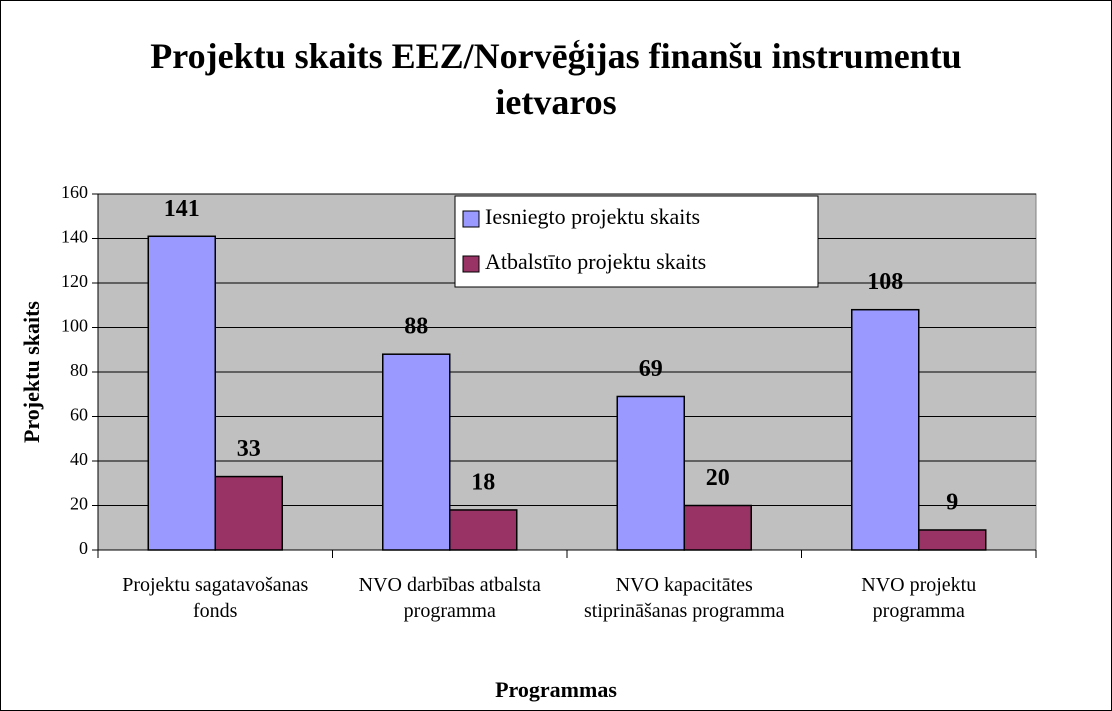 This screenshot has height=711, width=1112. I want to click on data-label: 108, so click(885, 282).